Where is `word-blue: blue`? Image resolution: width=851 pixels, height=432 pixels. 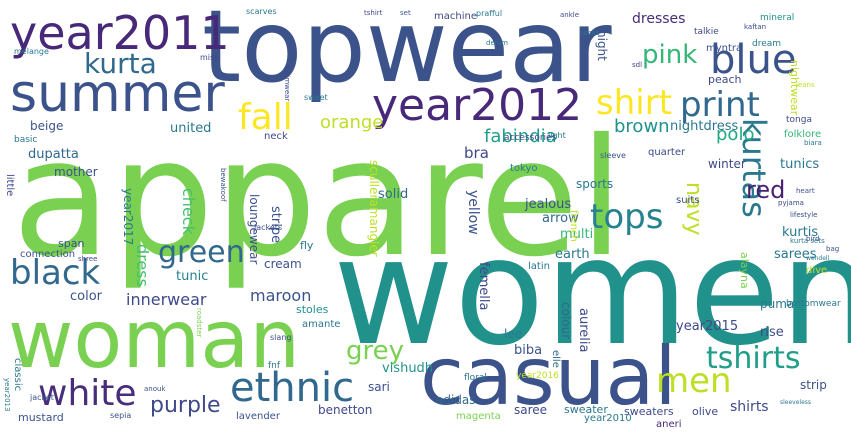 word-blue: blue is located at coordinates (753, 60).